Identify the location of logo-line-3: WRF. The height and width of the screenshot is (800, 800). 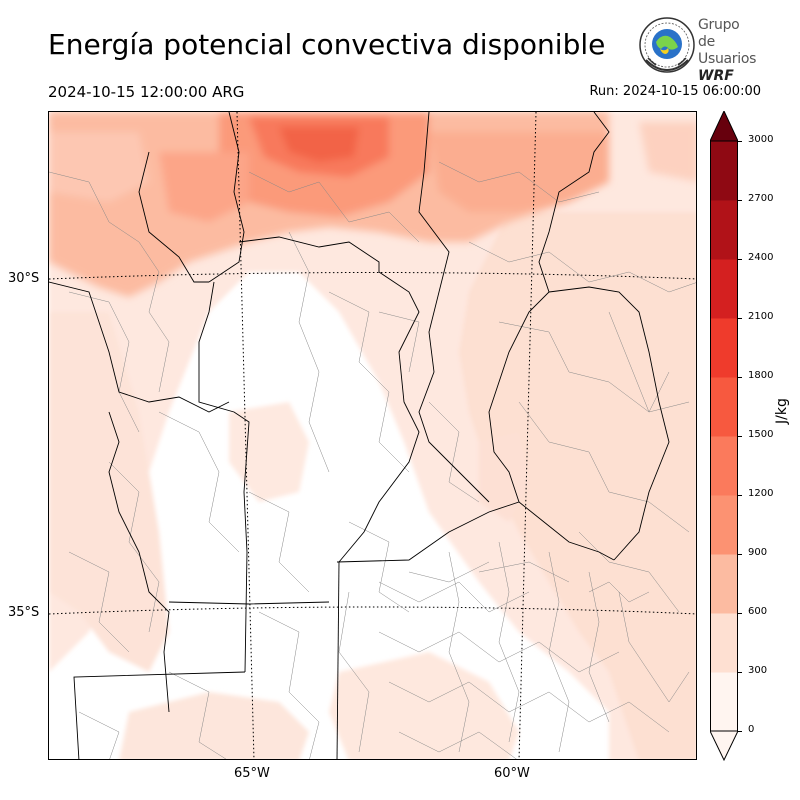
(716, 76).